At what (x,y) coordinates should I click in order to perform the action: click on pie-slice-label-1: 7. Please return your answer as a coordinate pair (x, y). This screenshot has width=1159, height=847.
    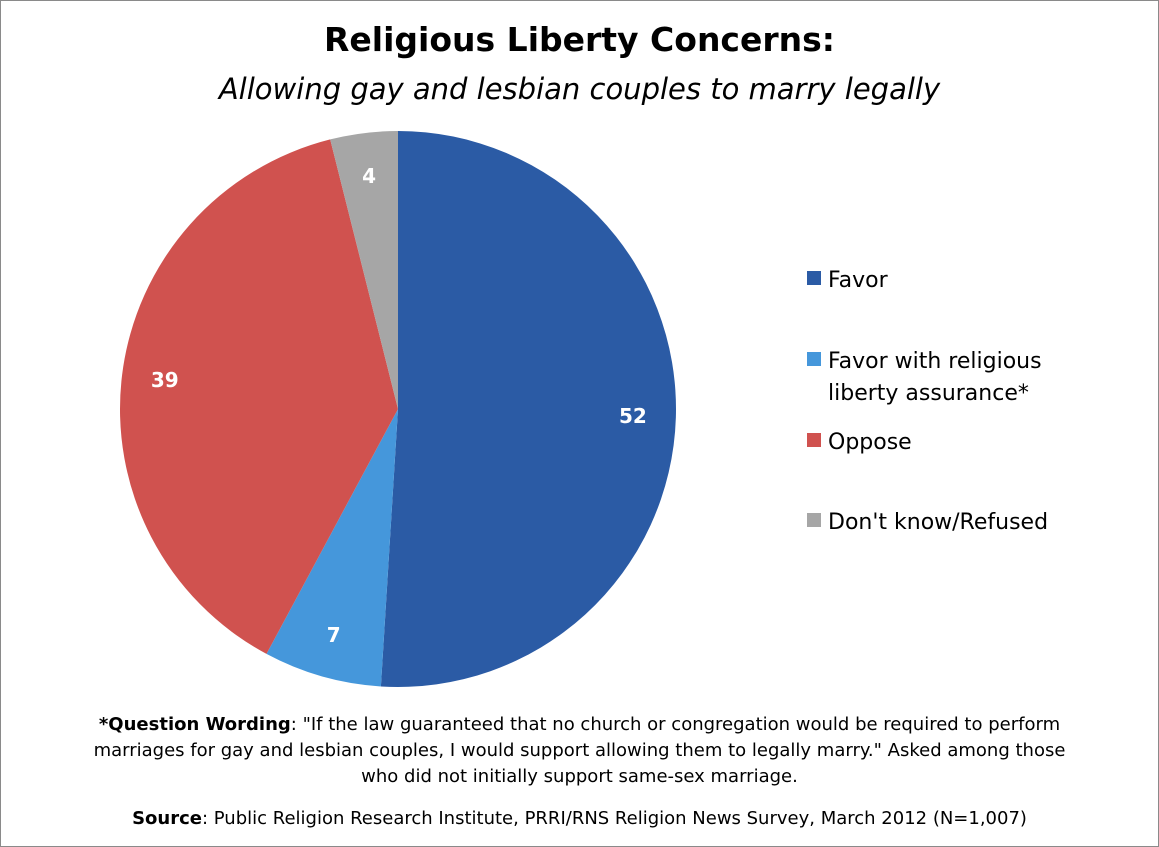
    Looking at the image, I should click on (334, 635).